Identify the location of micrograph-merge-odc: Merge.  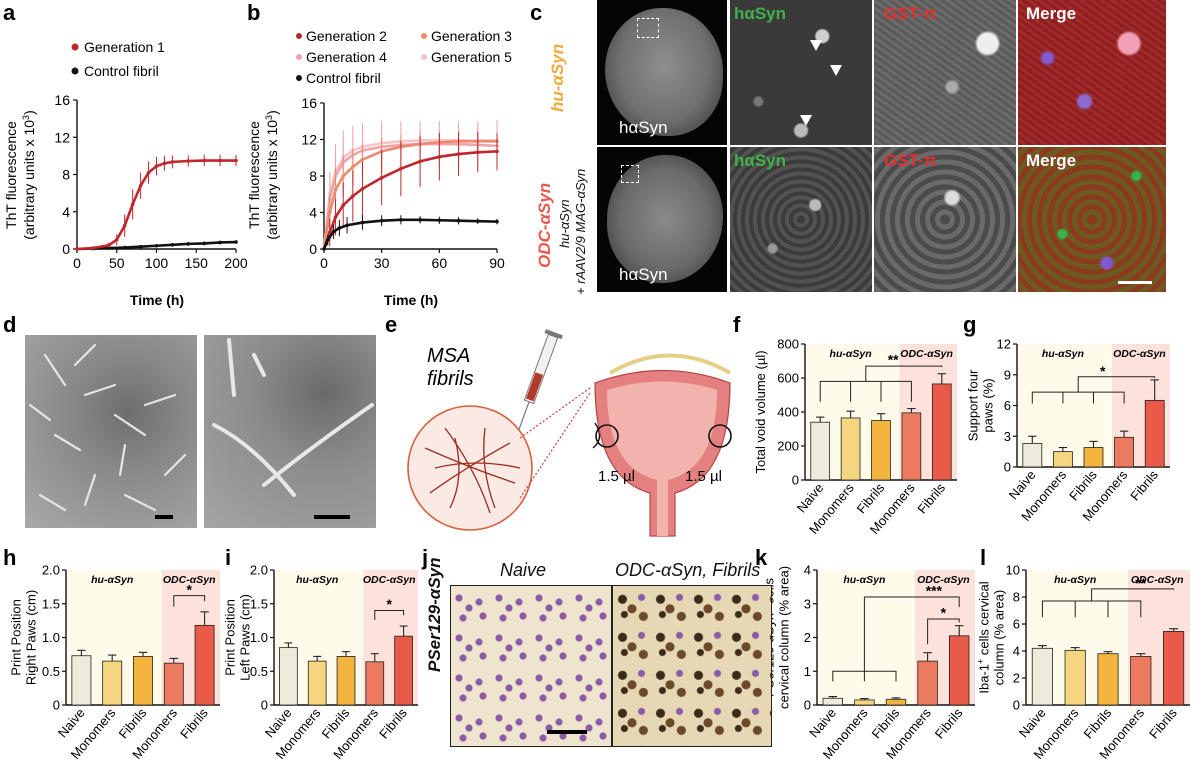
(1092, 219).